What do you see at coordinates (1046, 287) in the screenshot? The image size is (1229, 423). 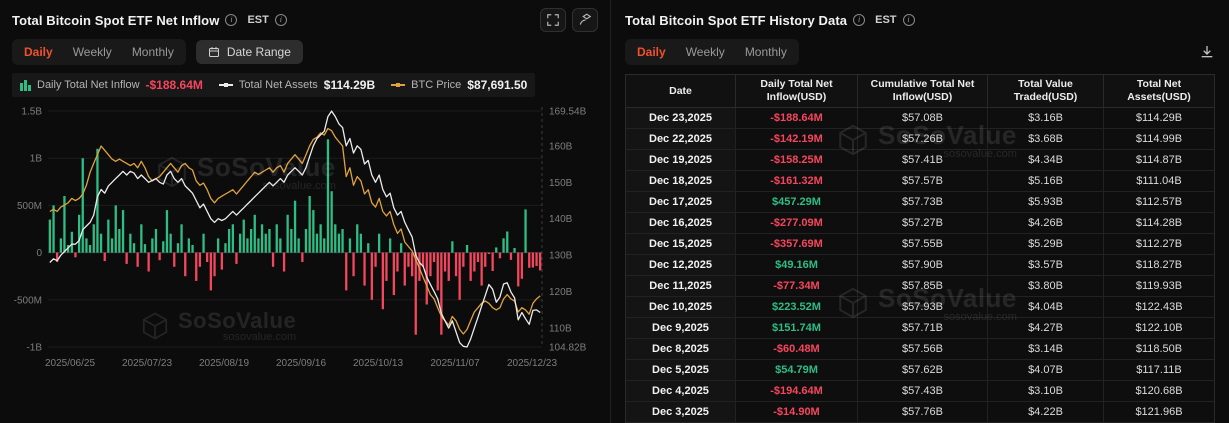 I see `cell-value-traded: $3.80B` at bounding box center [1046, 287].